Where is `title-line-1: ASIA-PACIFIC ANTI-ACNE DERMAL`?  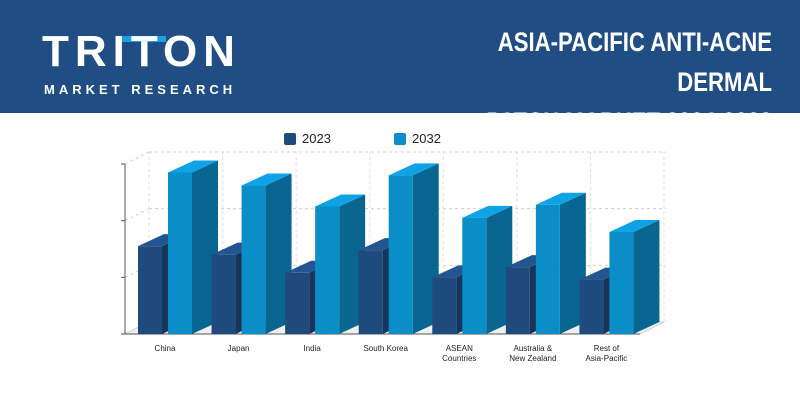
title-line-1: ASIA-PACIFIC ANTI-ACNE DERMAL is located at coordinates (634, 62).